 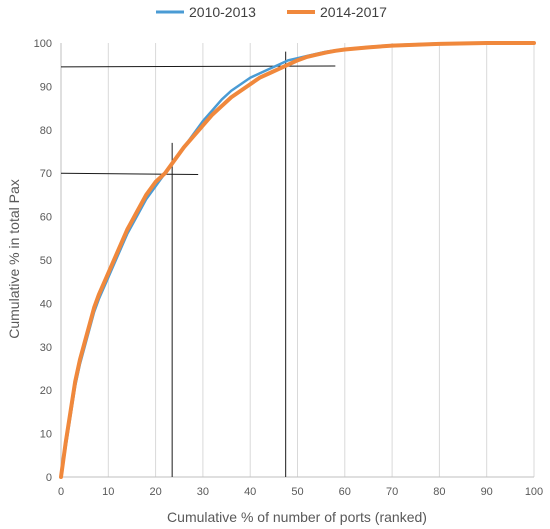 I want to click on y-tick-label-30: 30, so click(x=46, y=348).